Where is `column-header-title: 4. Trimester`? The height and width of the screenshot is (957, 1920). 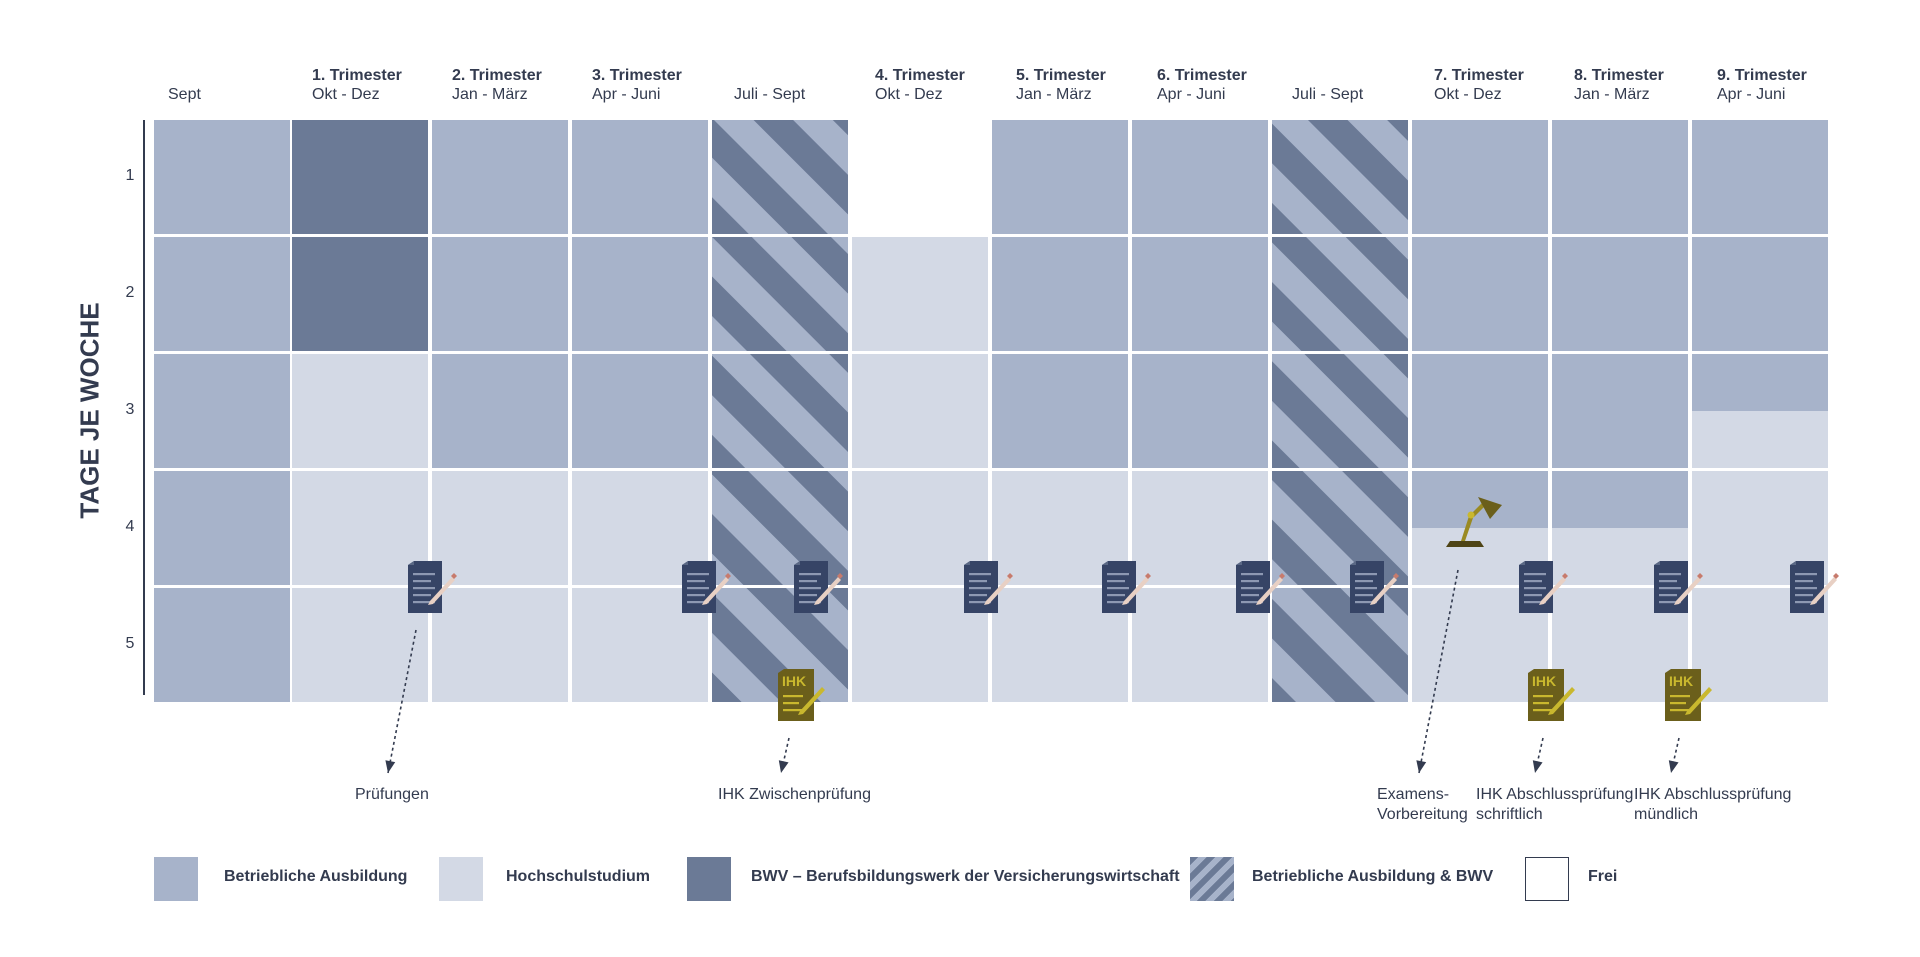 column-header-title: 4. Trimester is located at coordinates (920, 75).